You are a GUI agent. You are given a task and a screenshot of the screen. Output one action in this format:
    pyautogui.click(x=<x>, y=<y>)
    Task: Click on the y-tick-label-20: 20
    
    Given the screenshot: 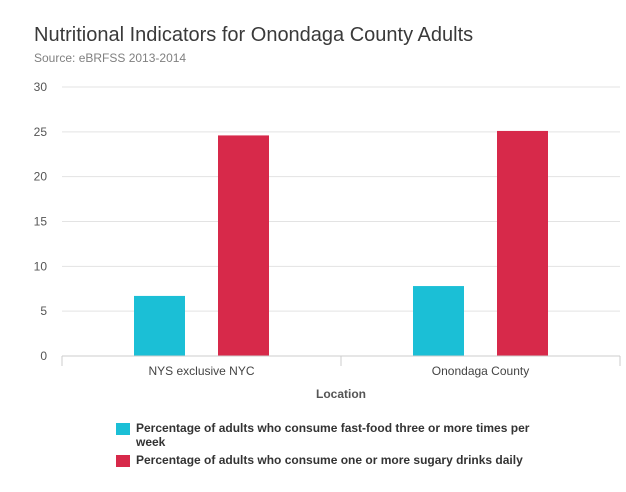 What is the action you would take?
    pyautogui.click(x=41, y=177)
    